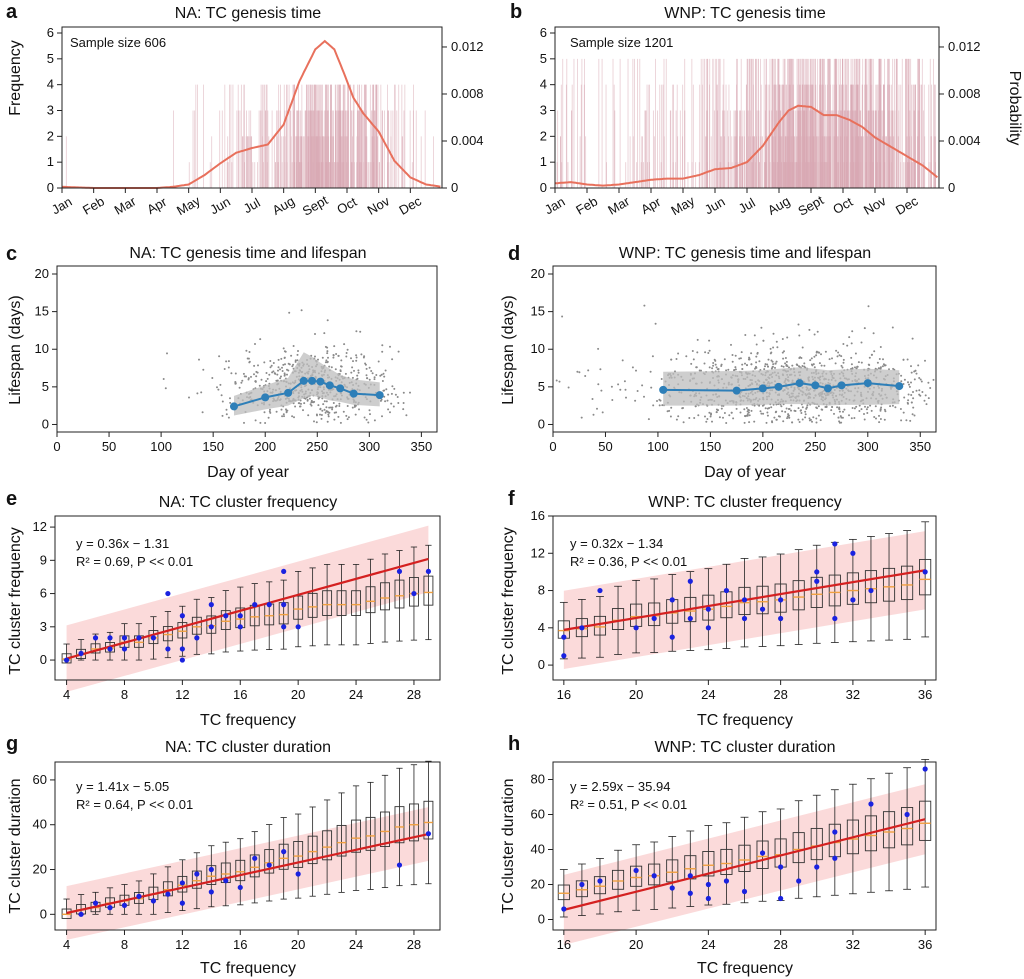 This screenshot has width=1024, height=979. I want to click on panel-label-a: a, so click(12, 12).